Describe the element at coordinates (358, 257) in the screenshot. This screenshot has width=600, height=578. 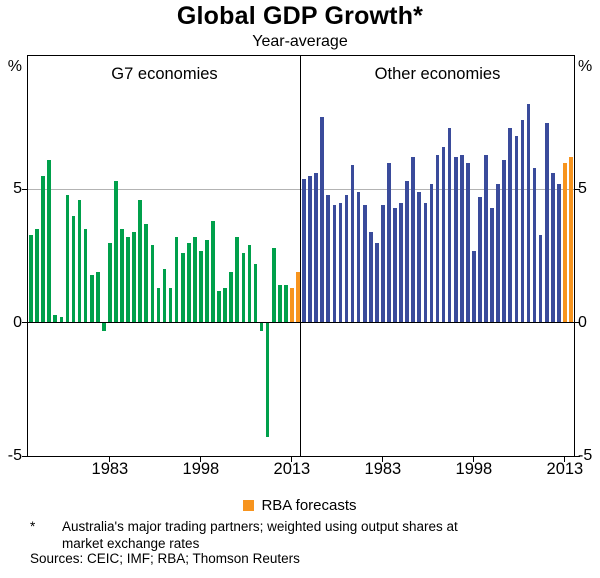
I see `bar-other-1979` at that location.